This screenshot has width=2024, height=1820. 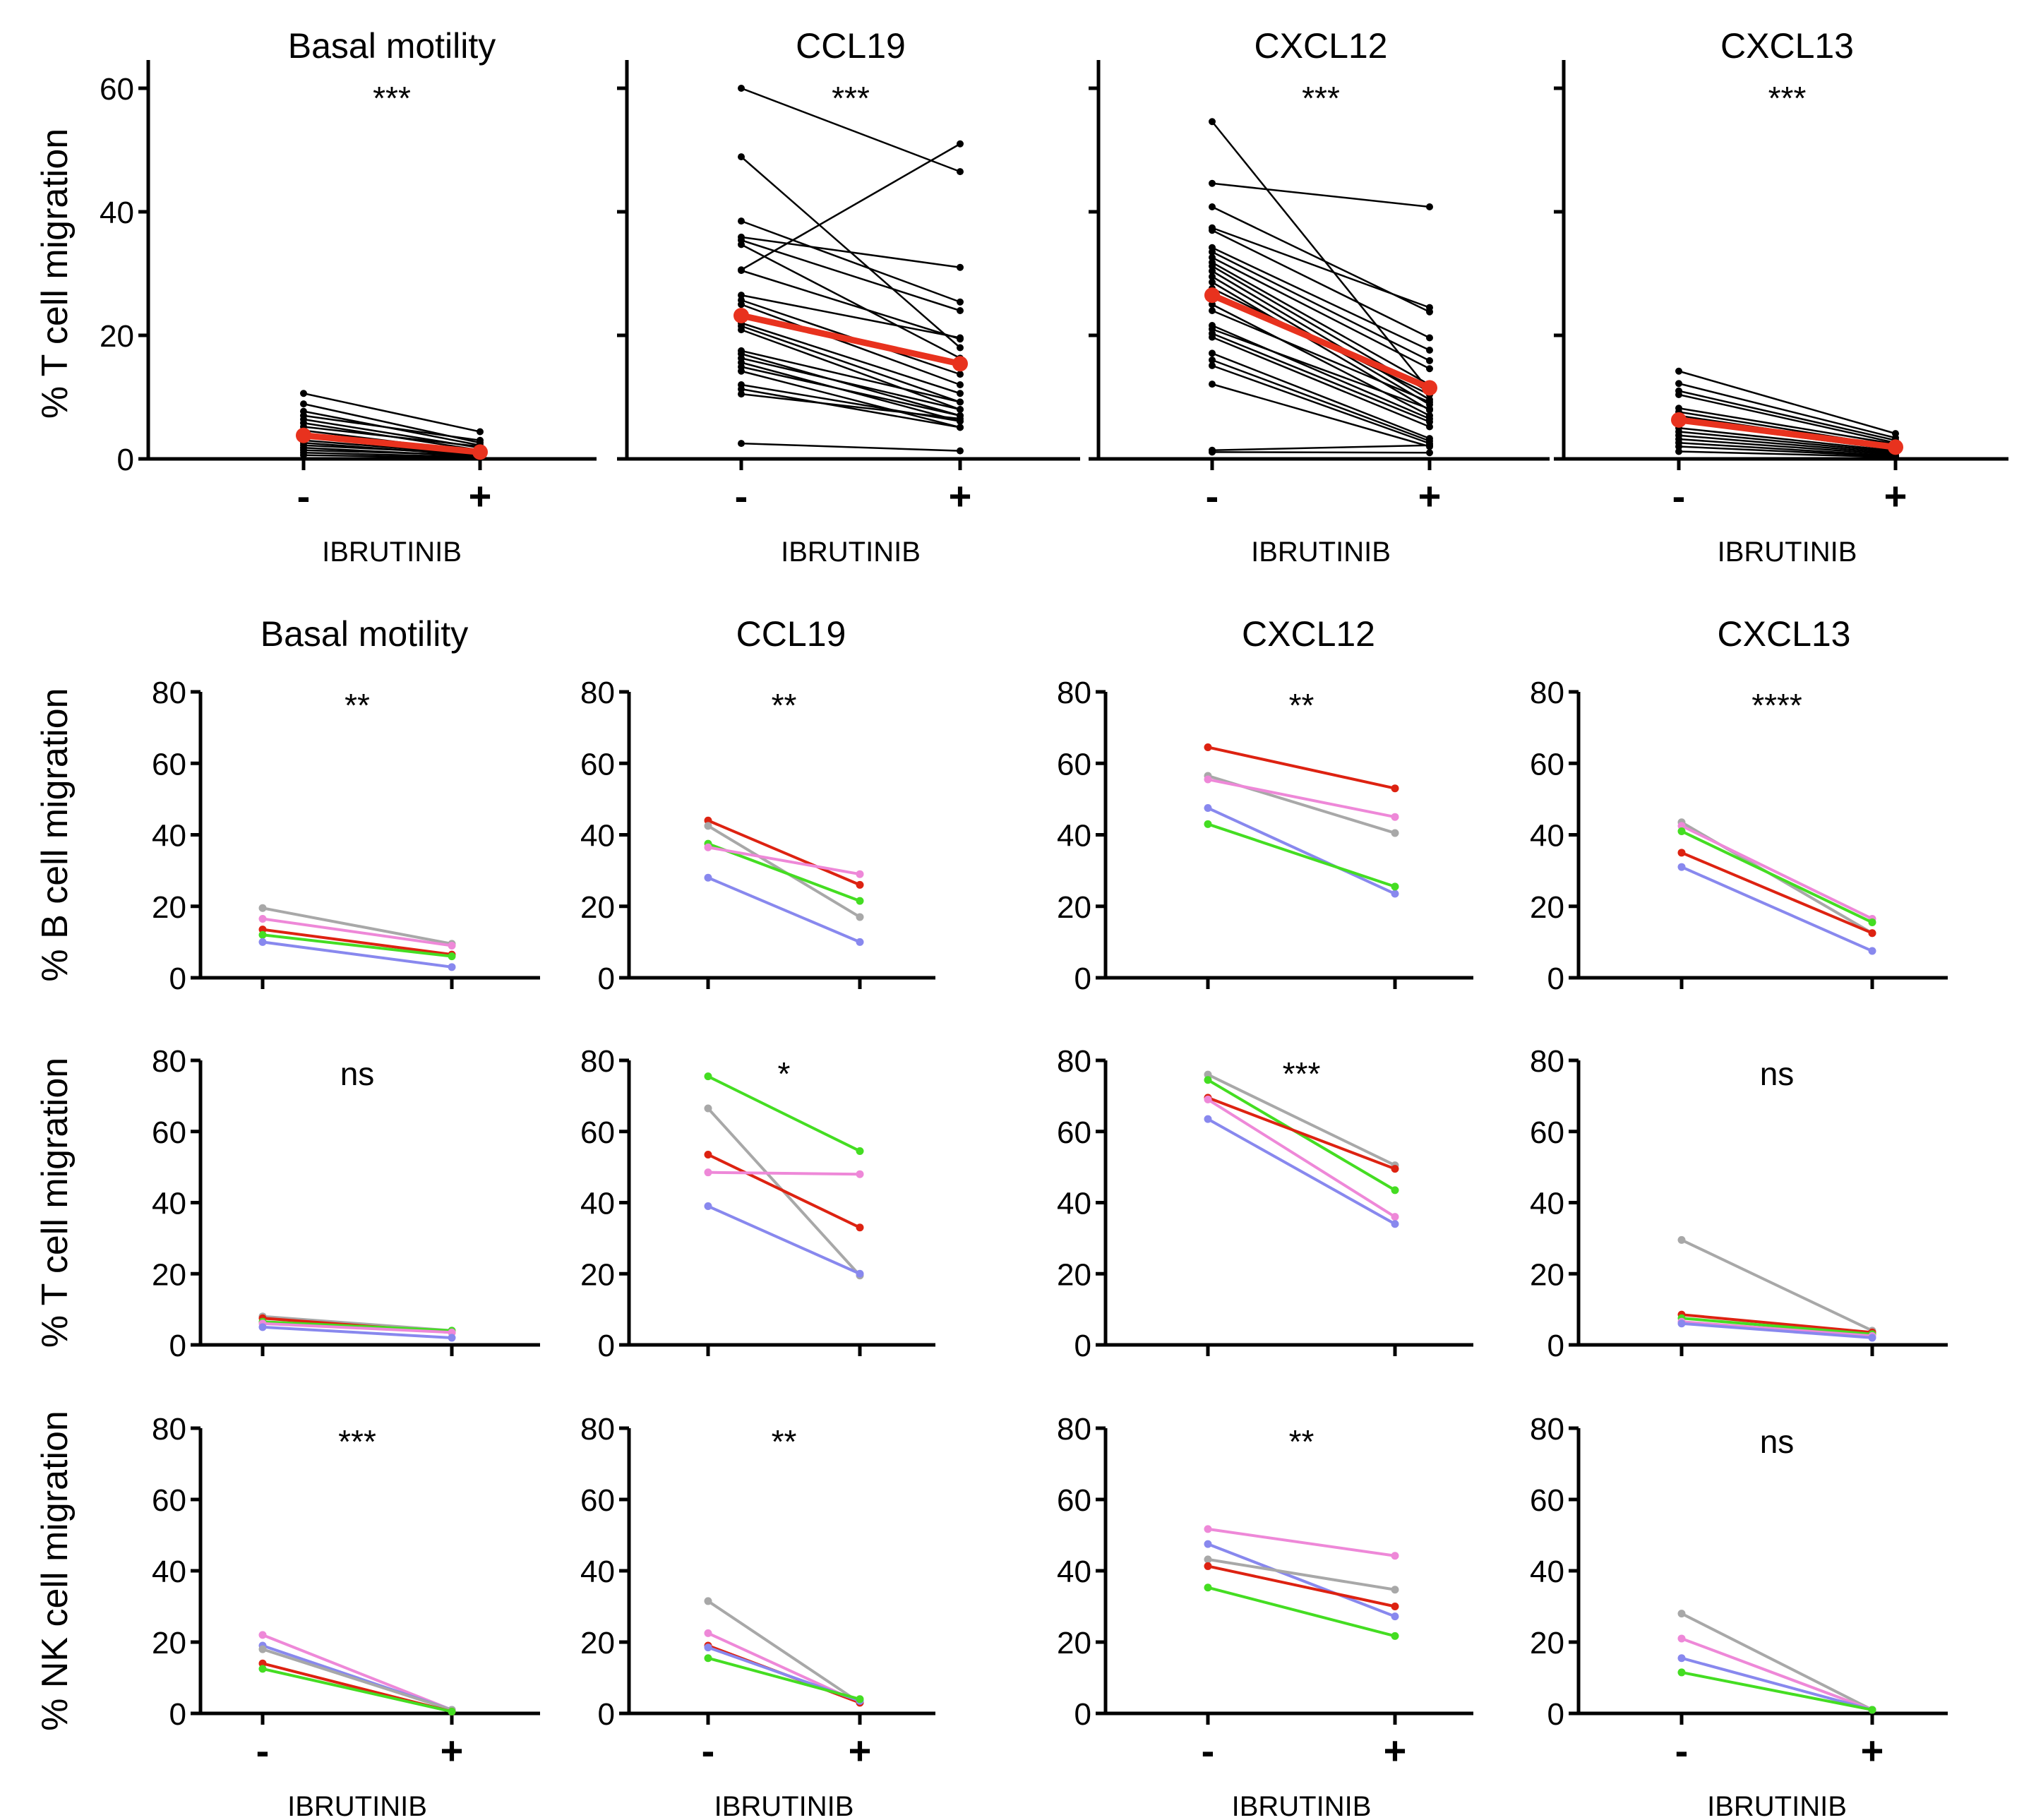 I want to click on series-gray, so click(x=1776, y=1662).